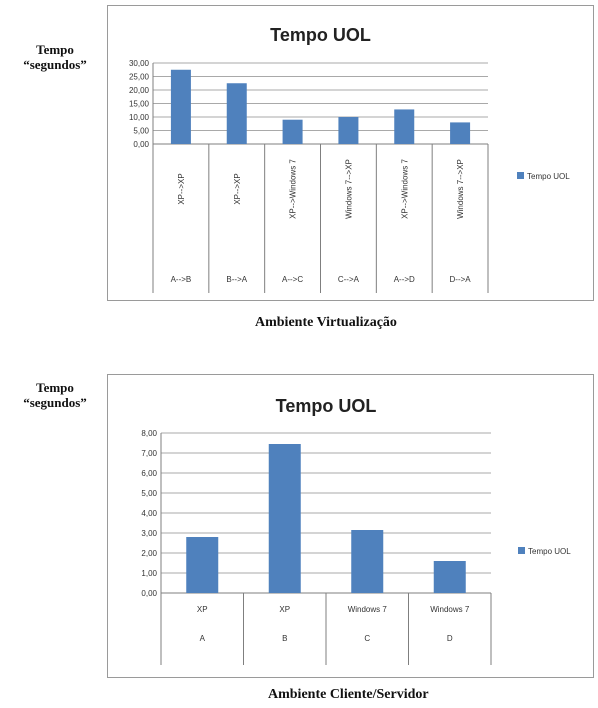 The width and height of the screenshot is (598, 708). I want to click on y-tick-label: 7,00, so click(149, 453).